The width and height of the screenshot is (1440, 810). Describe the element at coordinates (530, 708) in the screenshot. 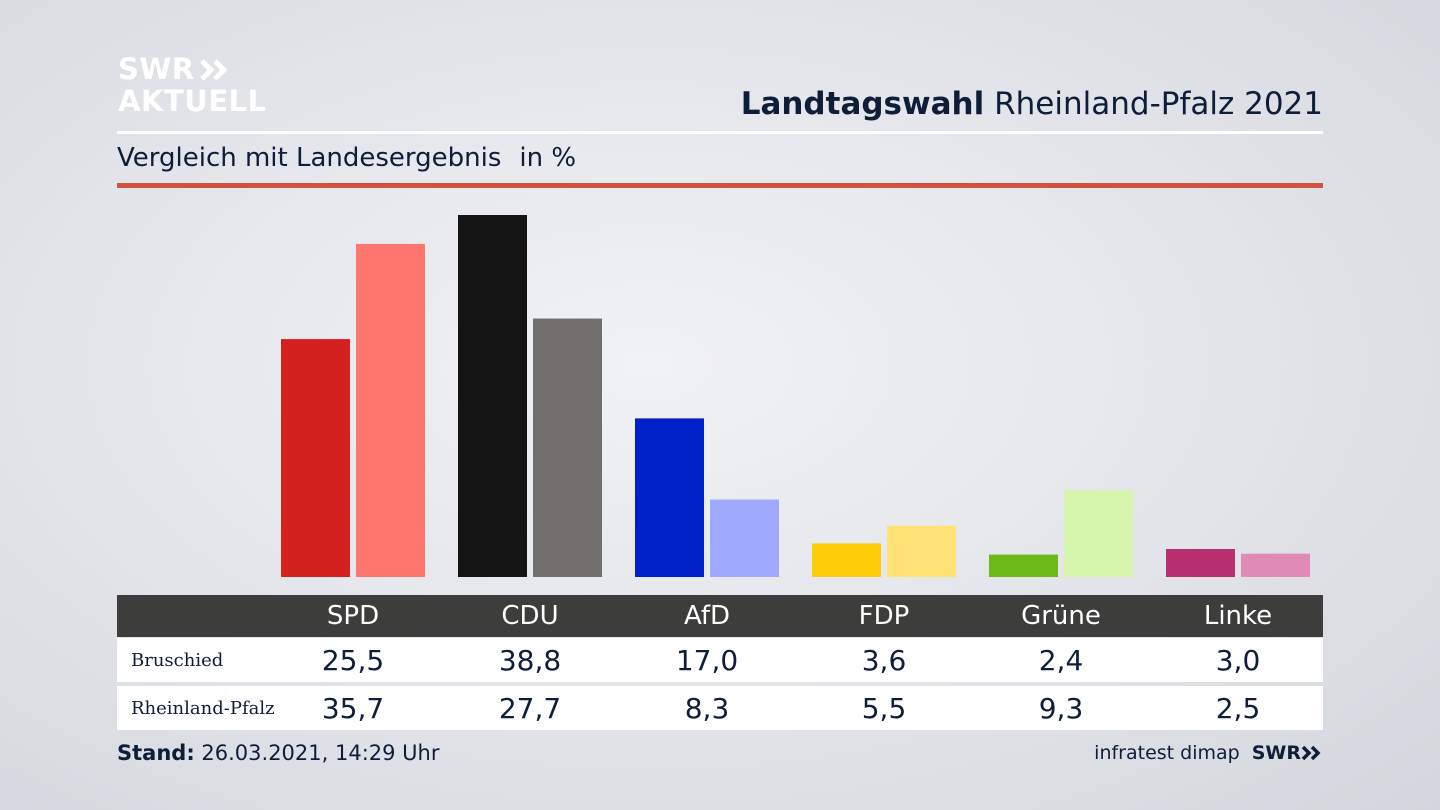

I see `table-cell: 27,7` at that location.